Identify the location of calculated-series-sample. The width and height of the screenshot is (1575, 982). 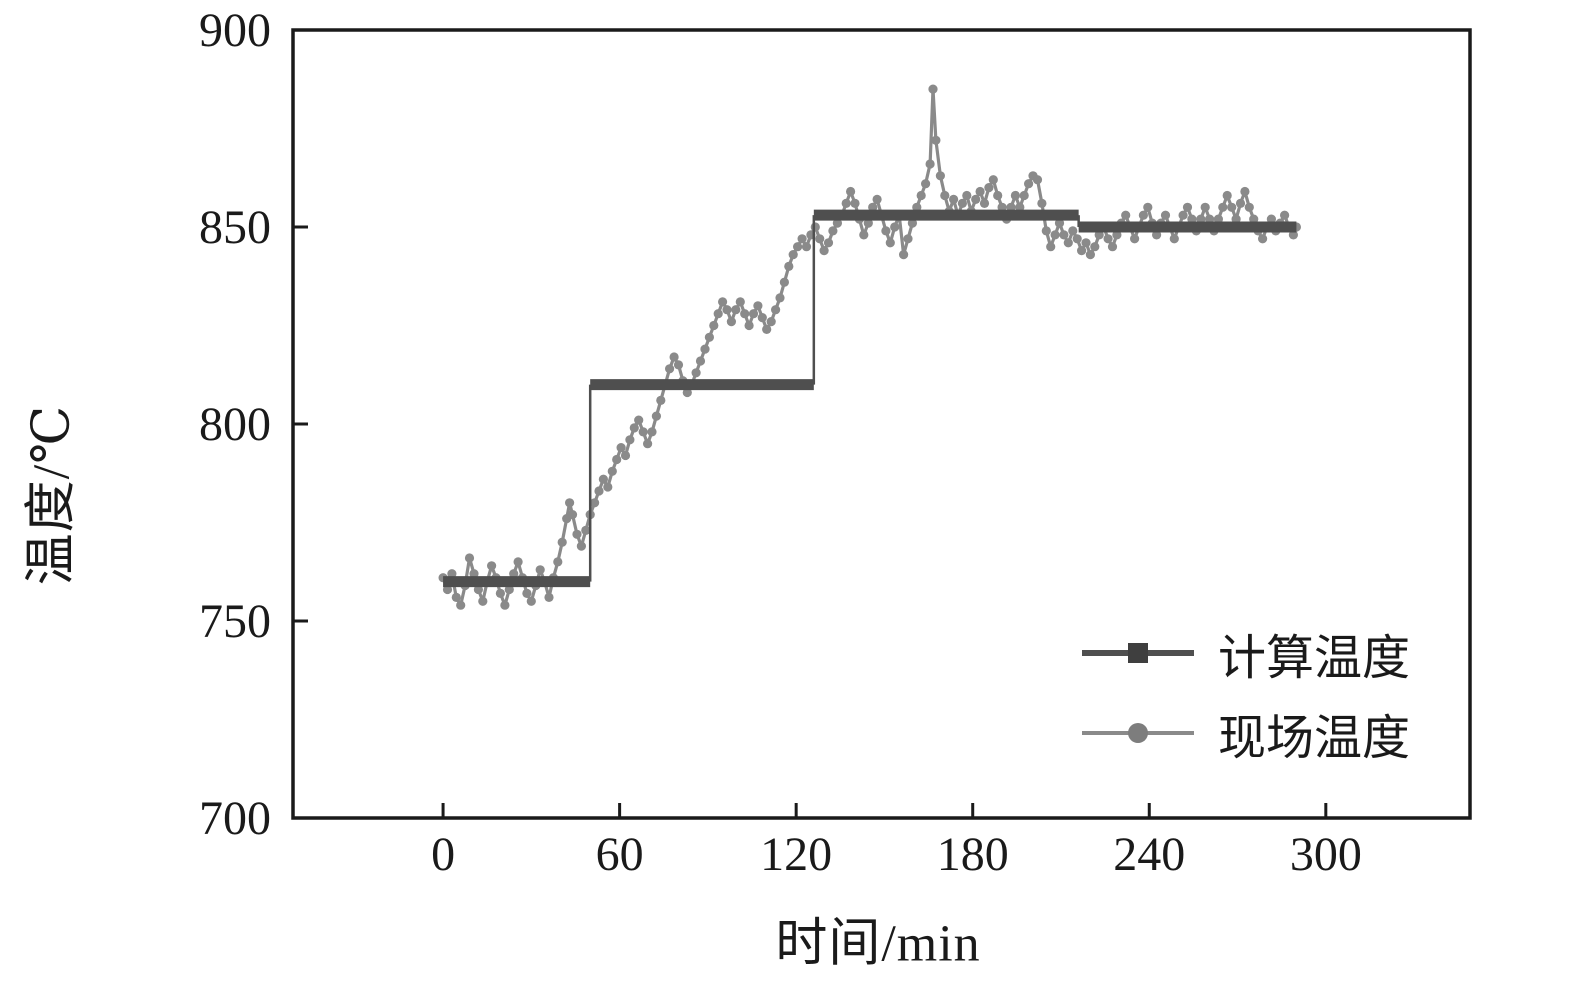
(1138, 653).